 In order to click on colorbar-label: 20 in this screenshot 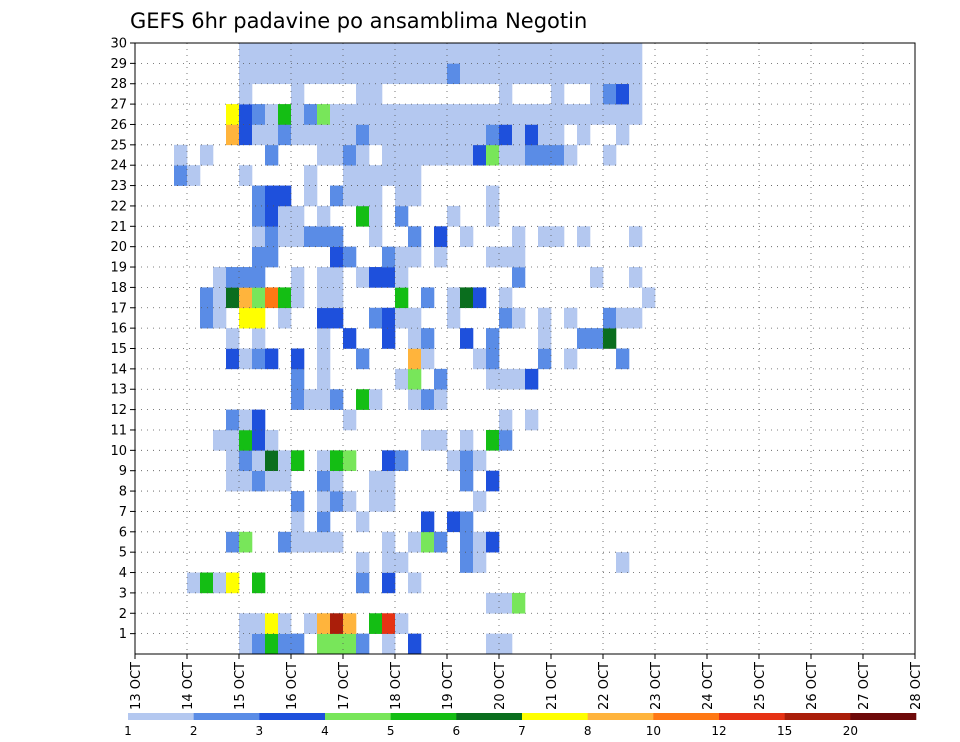, I will do `click(850, 731)`.